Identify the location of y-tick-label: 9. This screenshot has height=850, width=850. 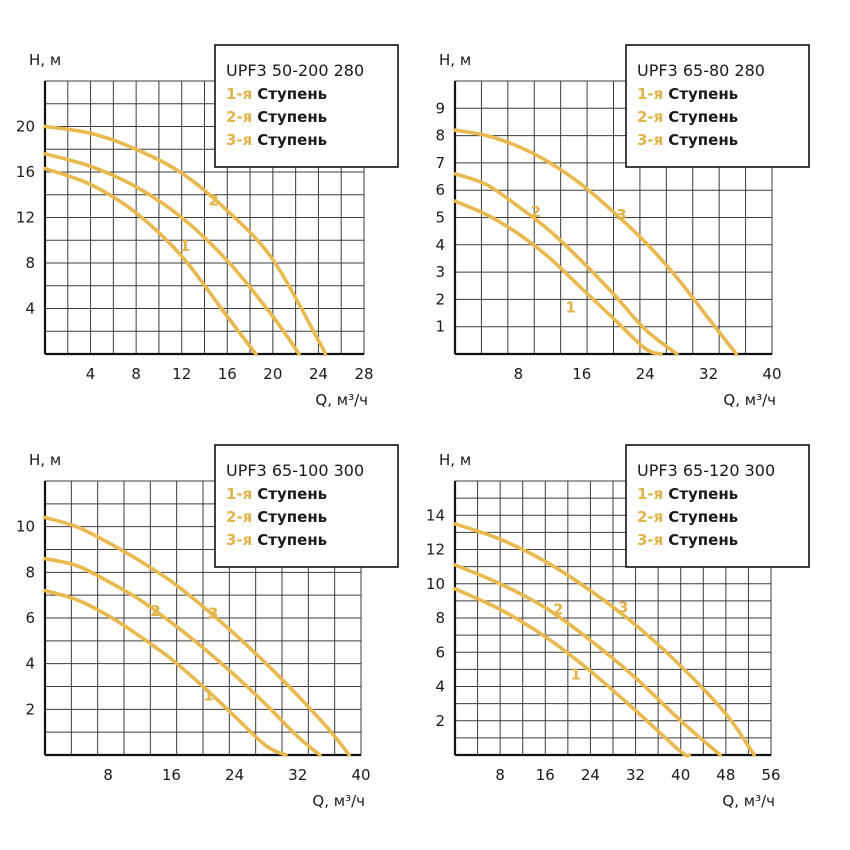
(440, 108).